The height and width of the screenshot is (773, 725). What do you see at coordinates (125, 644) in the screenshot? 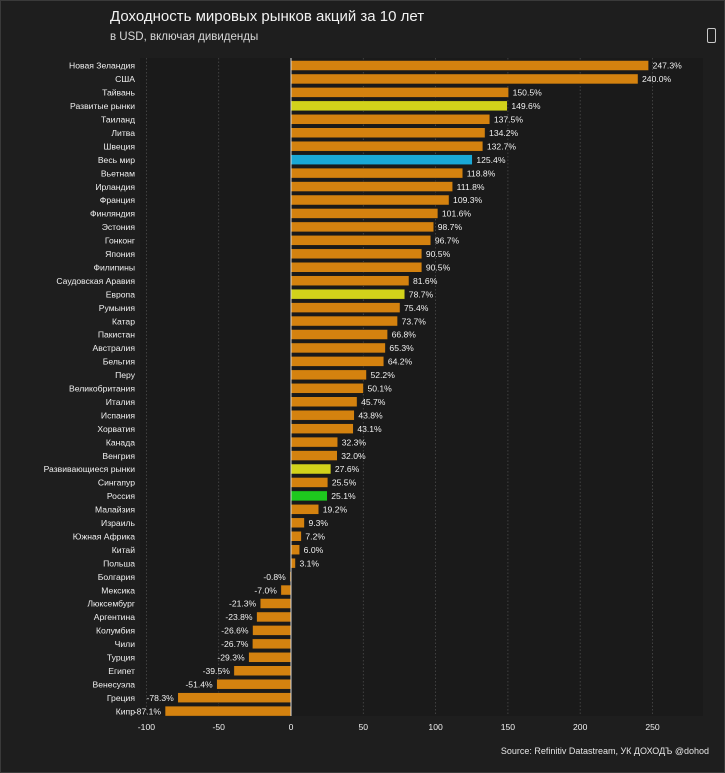
I see `category-label: Чили` at bounding box center [125, 644].